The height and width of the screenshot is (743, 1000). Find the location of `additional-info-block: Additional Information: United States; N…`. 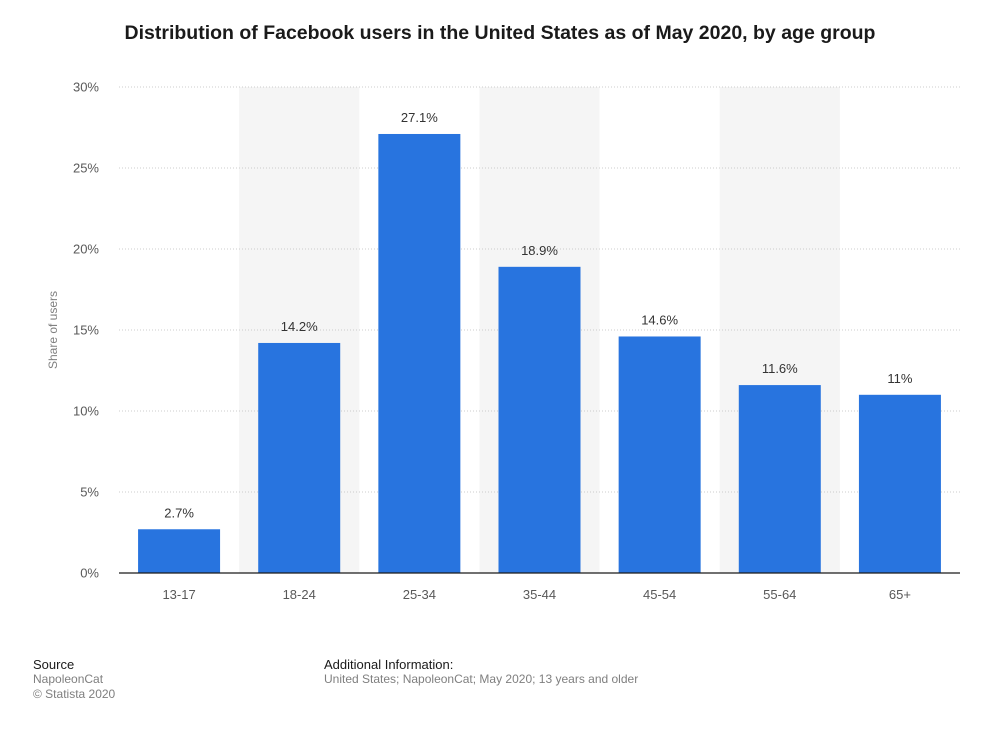

additional-info-block: Additional Information: United States; N… is located at coordinates (481, 672).